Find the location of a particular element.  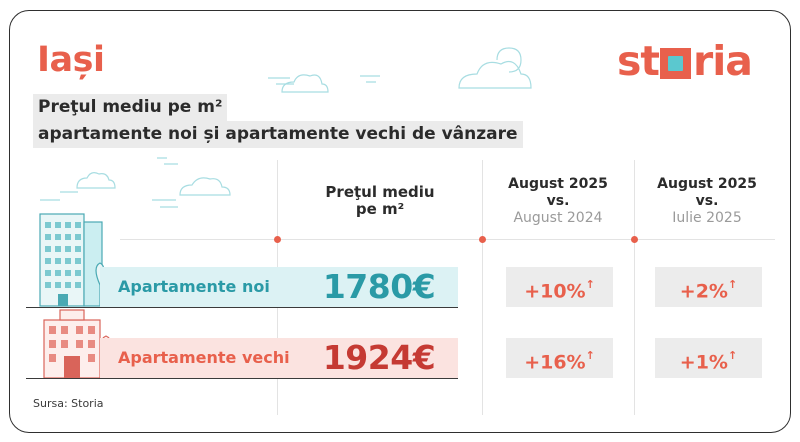

yoy-column-header: August 2025 vs. August 2024 is located at coordinates (558, 201).